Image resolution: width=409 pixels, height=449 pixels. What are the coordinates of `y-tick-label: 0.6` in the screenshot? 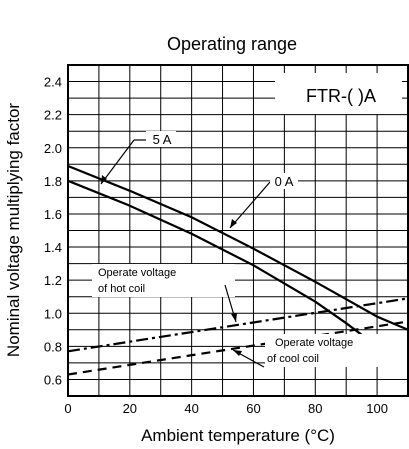 It's located at (53, 379).